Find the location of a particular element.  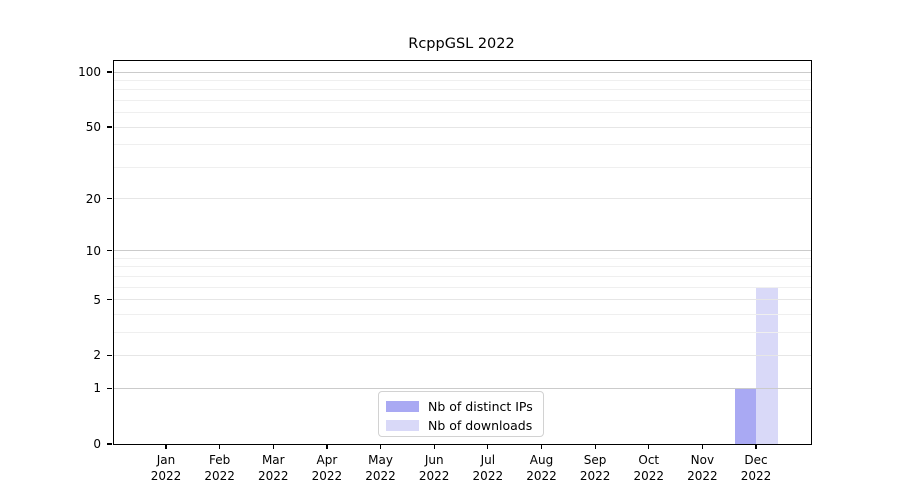

y-axis-tick-label: 1 is located at coordinates (97, 388).